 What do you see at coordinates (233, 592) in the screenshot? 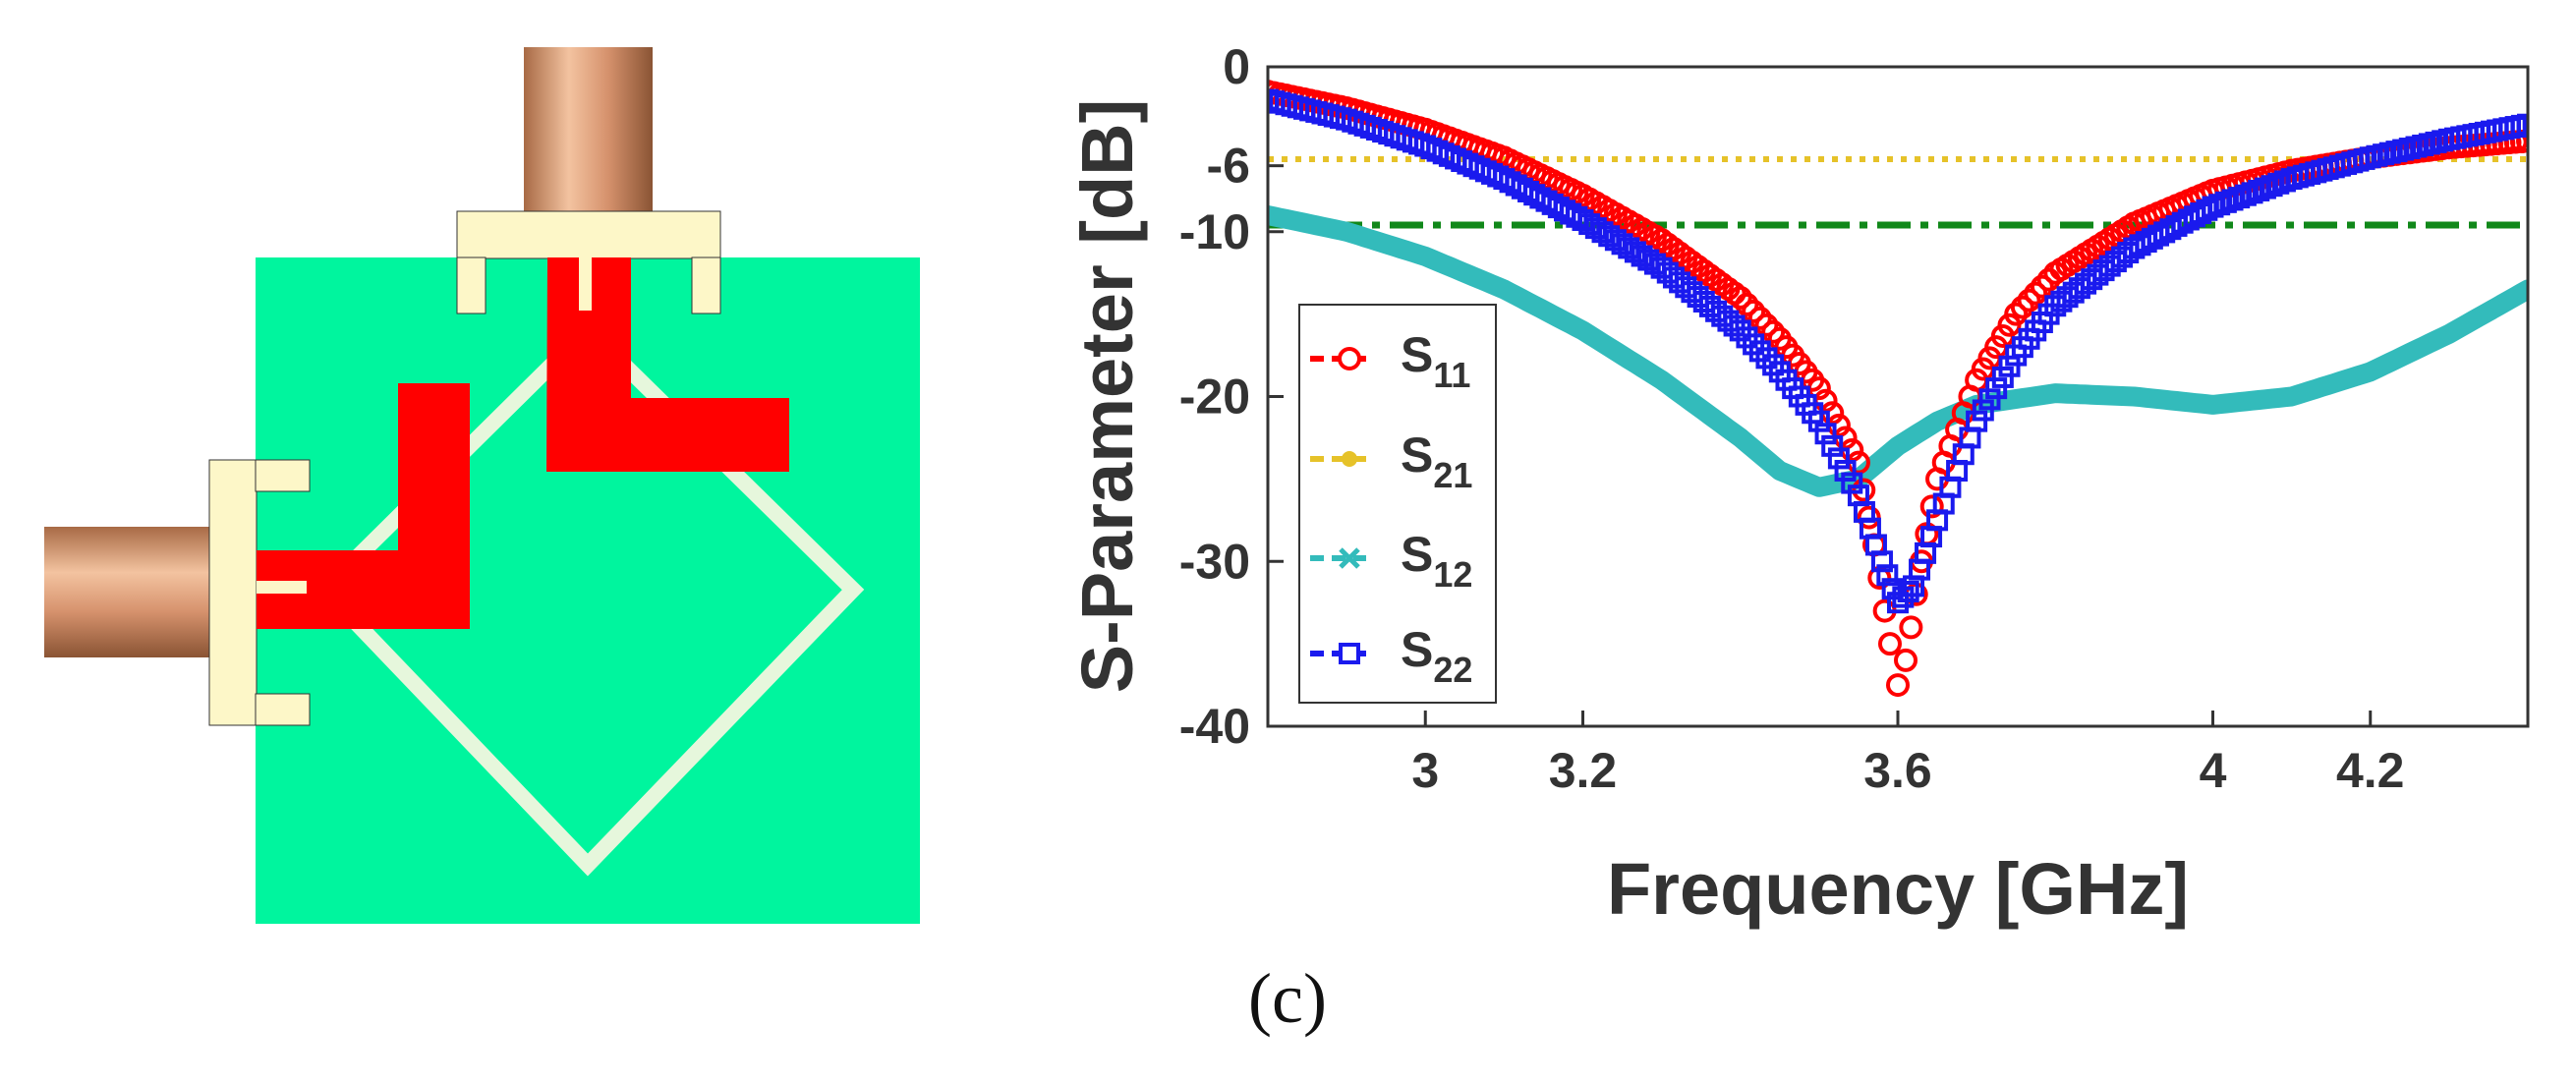
I see `left-connector-flange` at bounding box center [233, 592].